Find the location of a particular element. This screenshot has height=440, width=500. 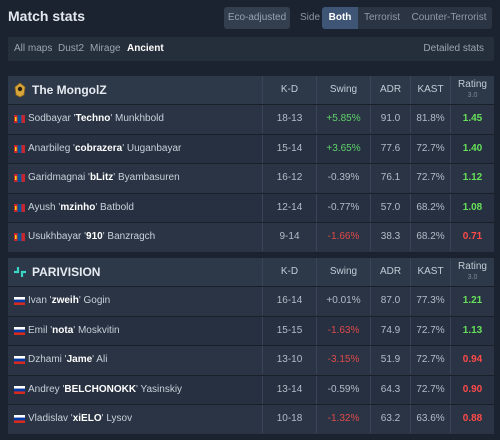

side-option-both: Both is located at coordinates (340, 18).